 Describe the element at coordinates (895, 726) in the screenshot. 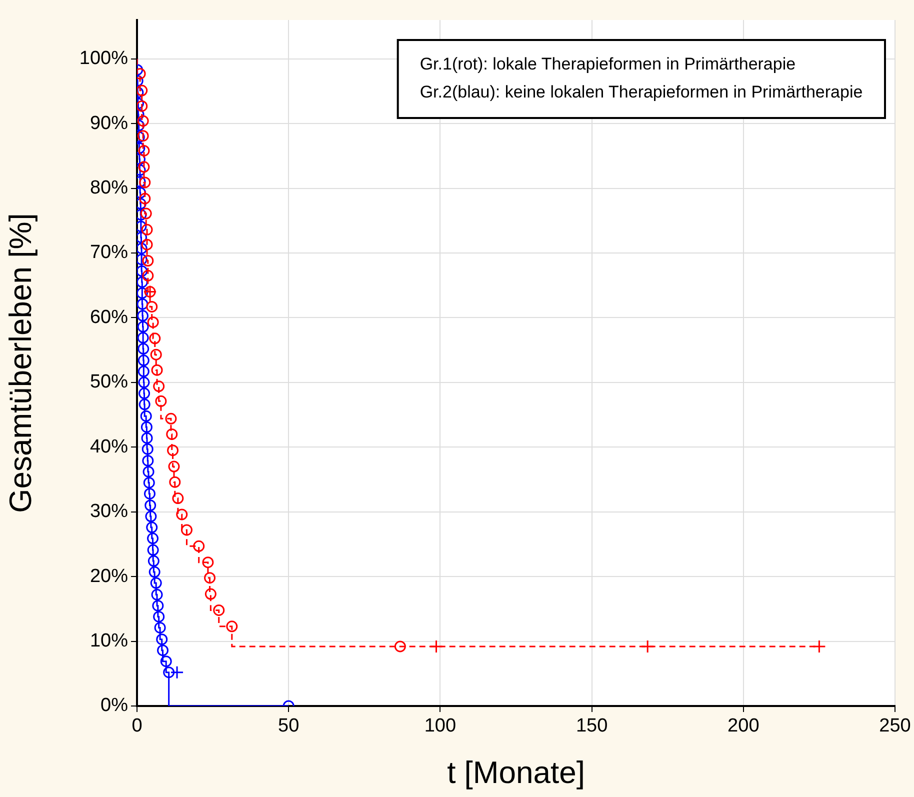

I see `x-tick-label: 250` at that location.